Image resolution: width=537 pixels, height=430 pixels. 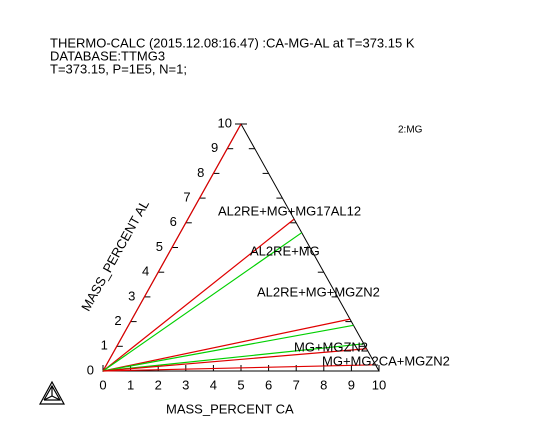 I want to click on x-tick-label: 9, so click(x=351, y=384).